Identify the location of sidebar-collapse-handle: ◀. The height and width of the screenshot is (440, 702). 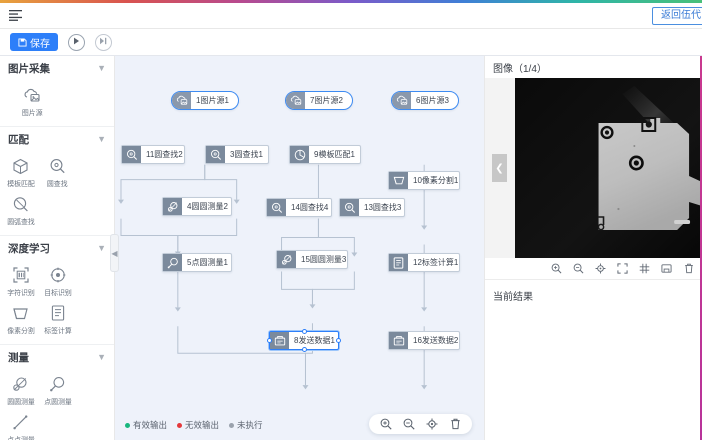
(114, 253).